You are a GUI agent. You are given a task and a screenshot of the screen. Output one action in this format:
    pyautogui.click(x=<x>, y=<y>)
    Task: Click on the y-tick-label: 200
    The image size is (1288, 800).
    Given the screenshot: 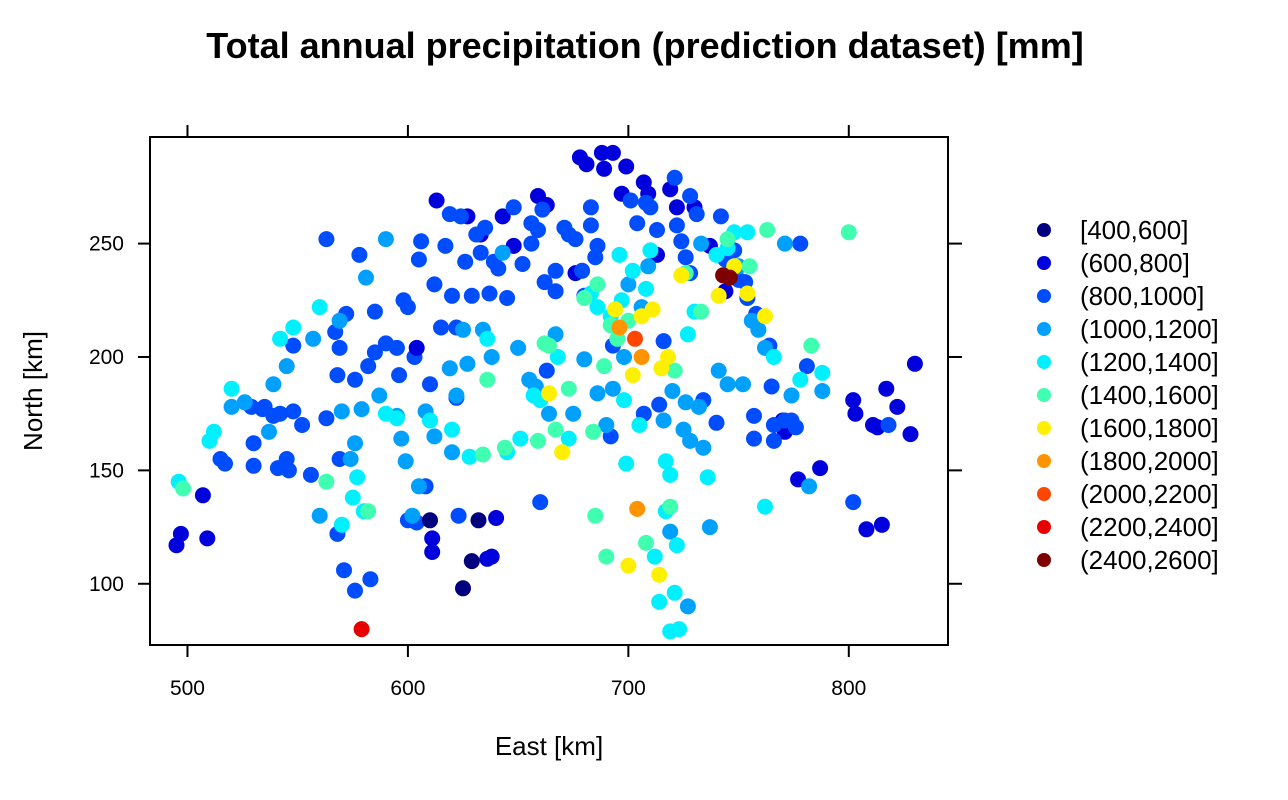 What is the action you would take?
    pyautogui.click(x=106, y=357)
    